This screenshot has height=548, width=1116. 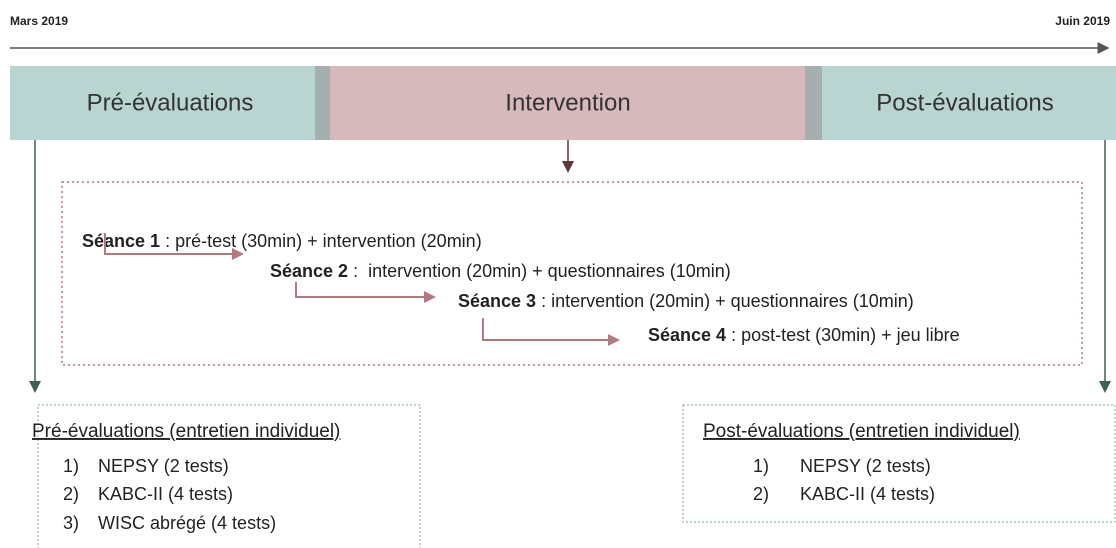 I want to click on item-number: 3), so click(x=71, y=523).